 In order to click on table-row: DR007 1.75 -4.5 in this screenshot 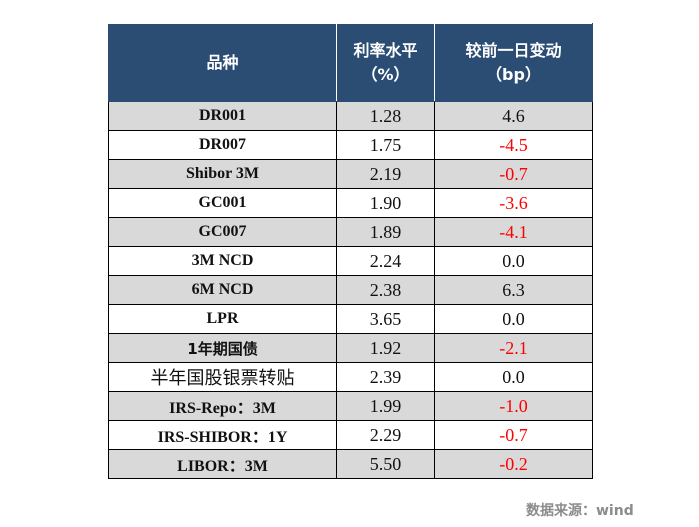, I will do `click(350, 145)`.